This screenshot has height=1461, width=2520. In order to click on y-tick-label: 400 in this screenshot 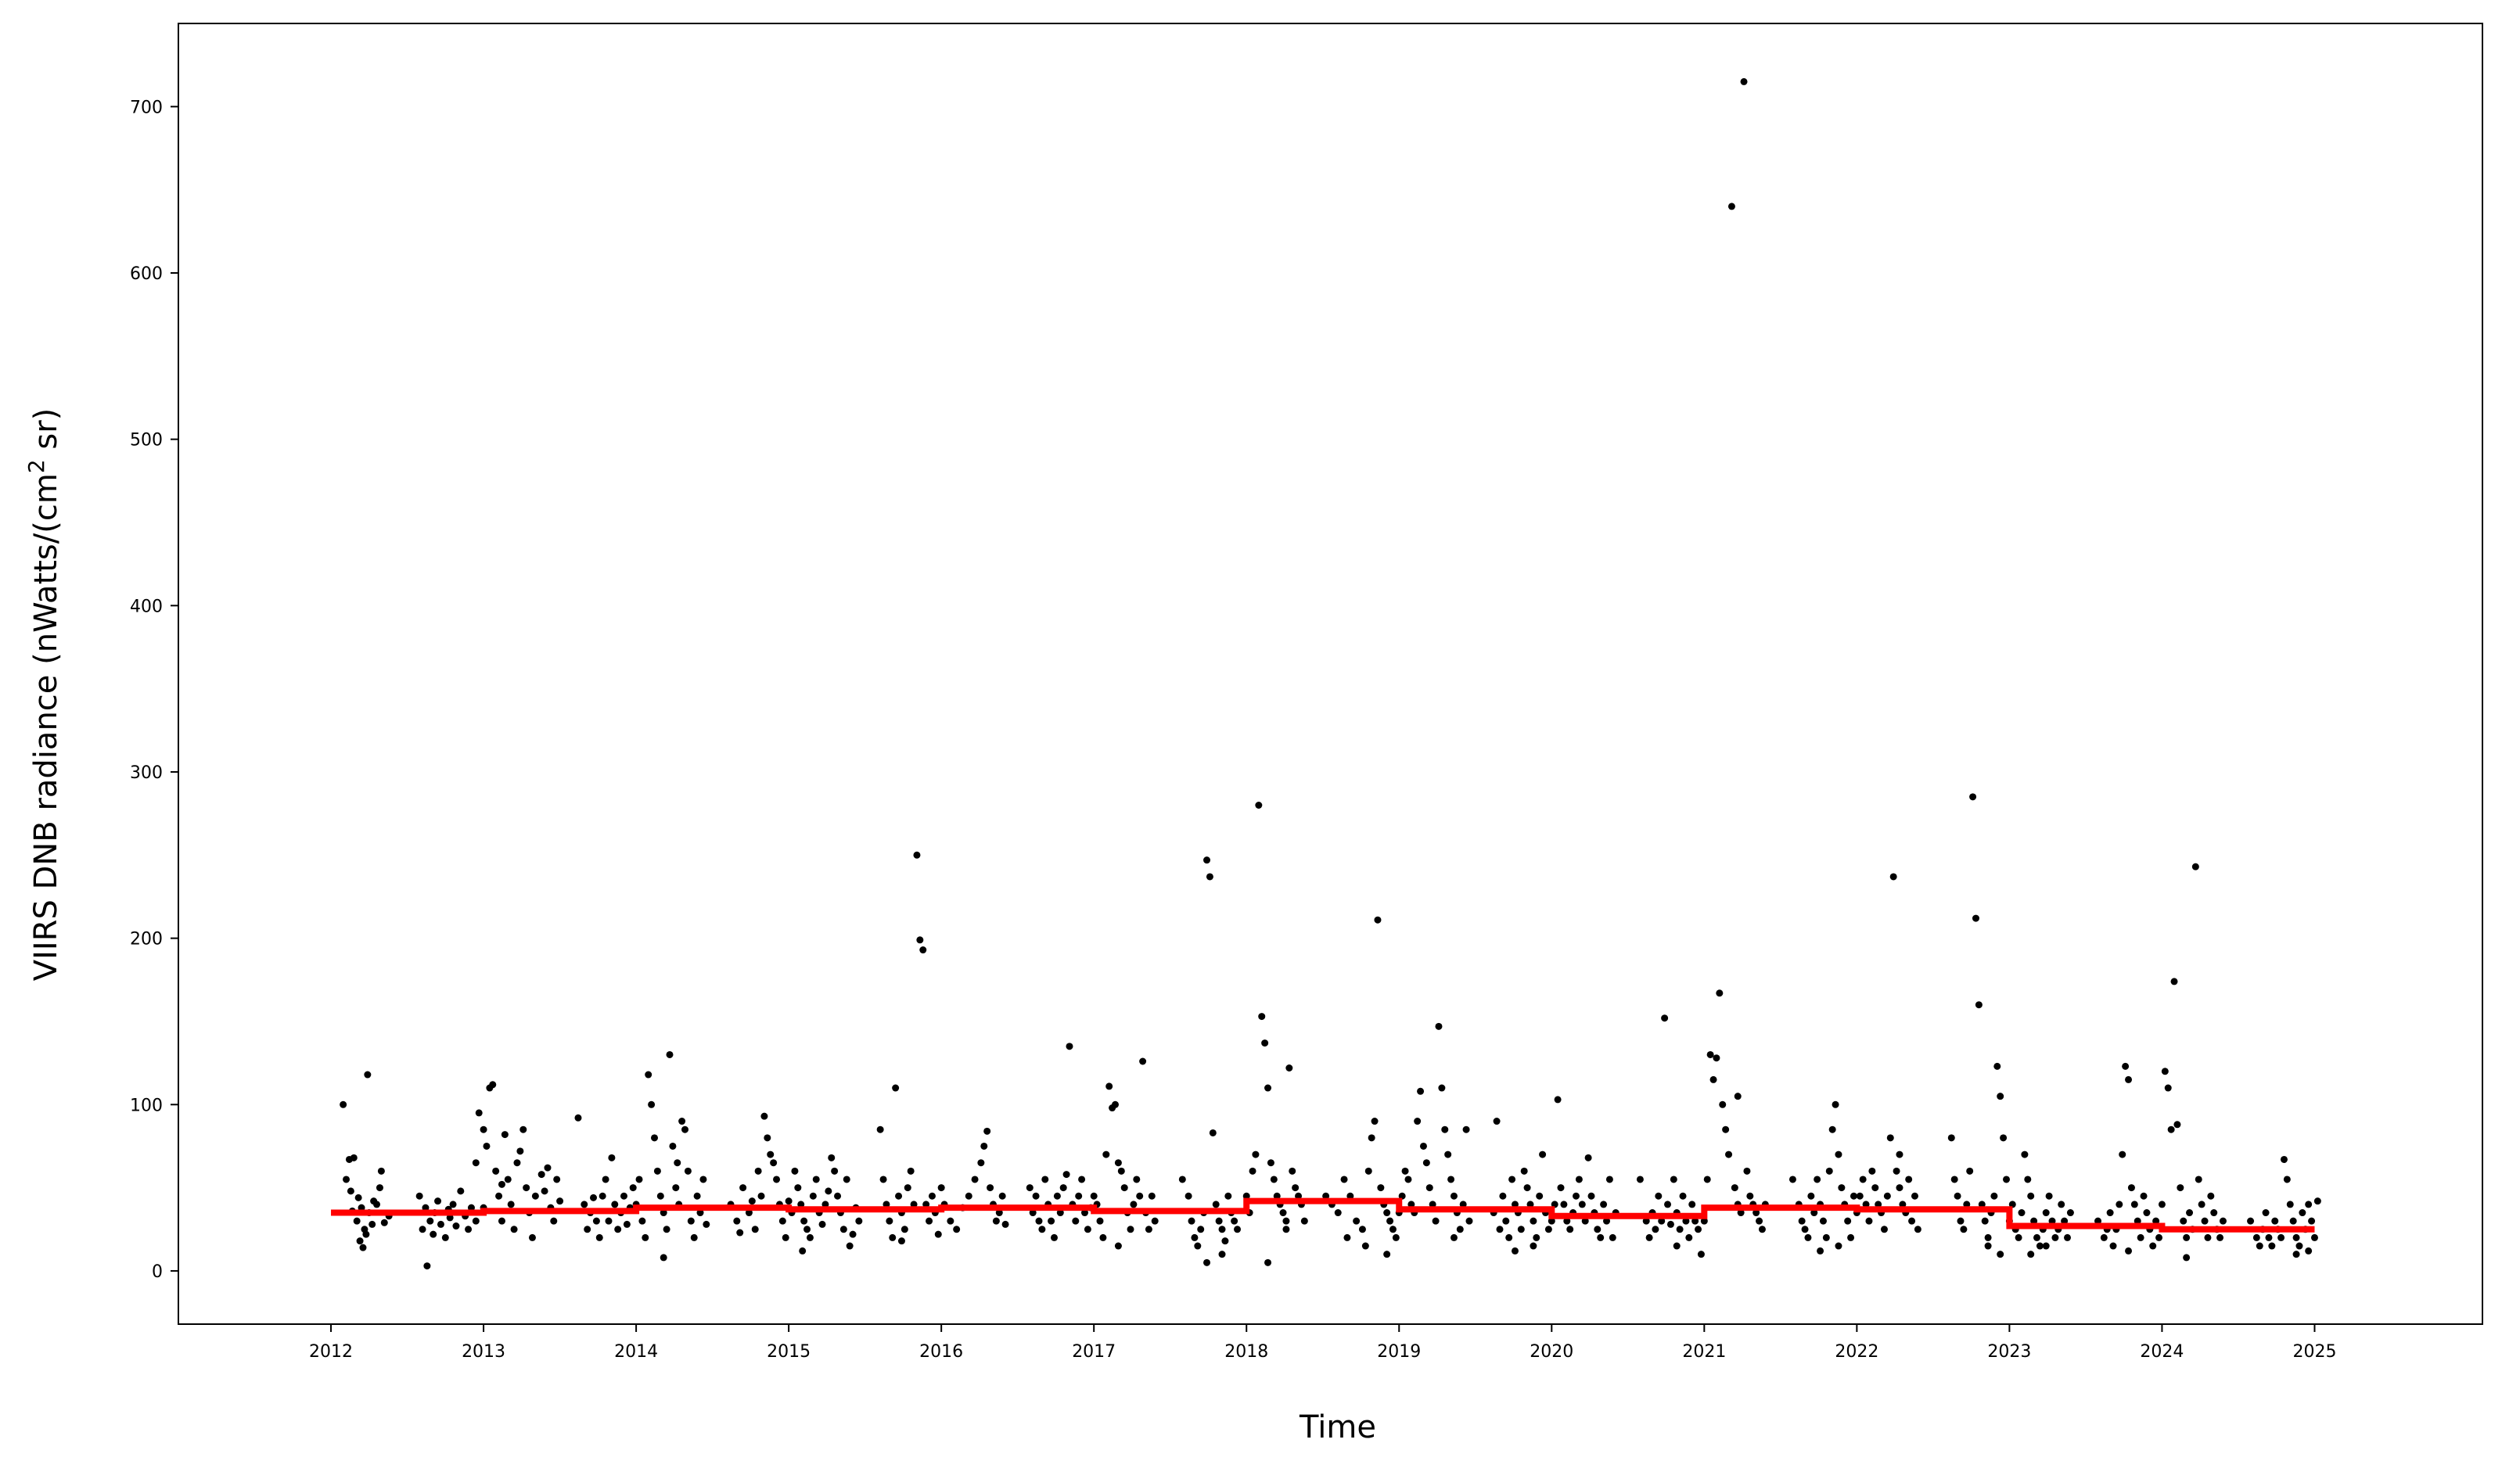, I will do `click(146, 606)`.